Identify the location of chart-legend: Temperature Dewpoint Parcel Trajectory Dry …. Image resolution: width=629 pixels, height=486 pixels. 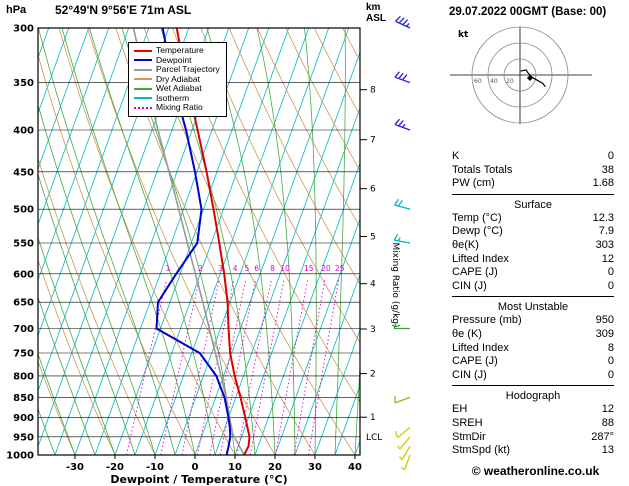
(177, 79).